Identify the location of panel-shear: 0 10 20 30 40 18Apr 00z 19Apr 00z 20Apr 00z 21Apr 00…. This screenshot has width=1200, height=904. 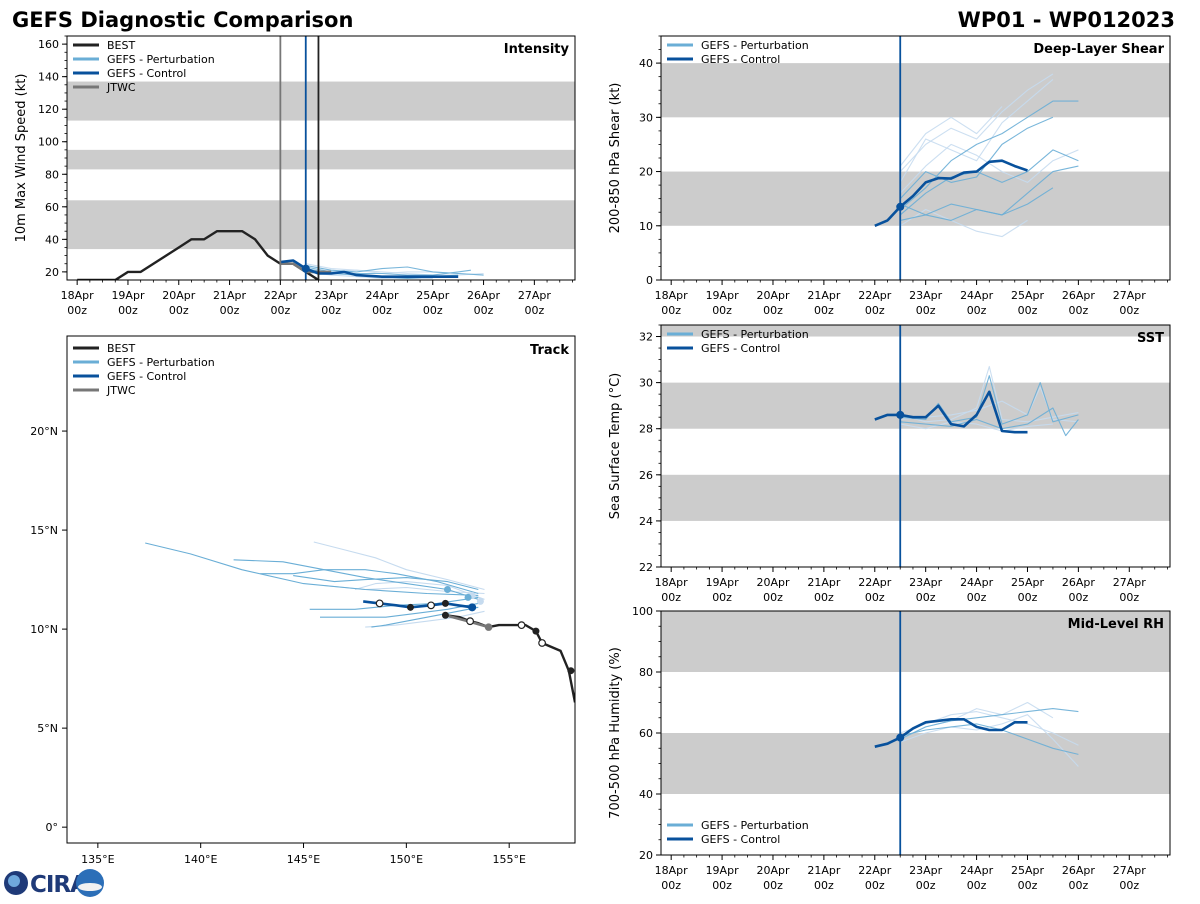
(889, 176).